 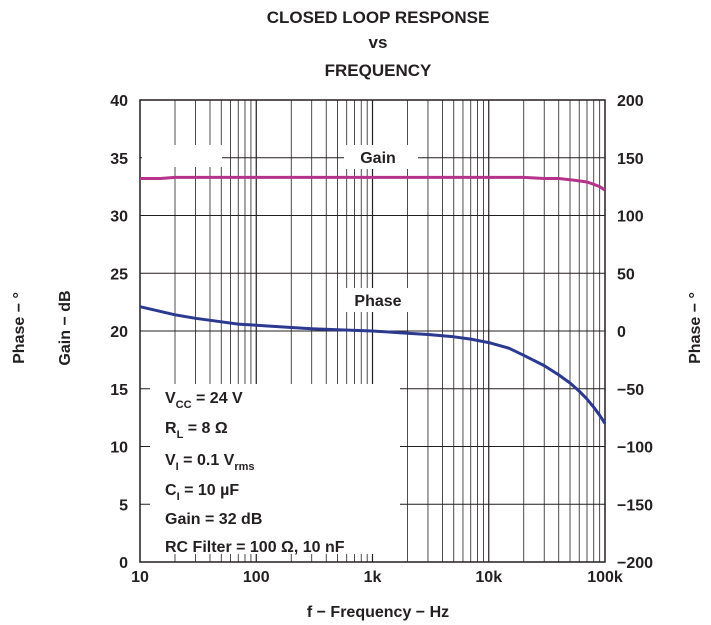 I want to click on condition-line: CI = 10 µF, so click(x=202, y=492).